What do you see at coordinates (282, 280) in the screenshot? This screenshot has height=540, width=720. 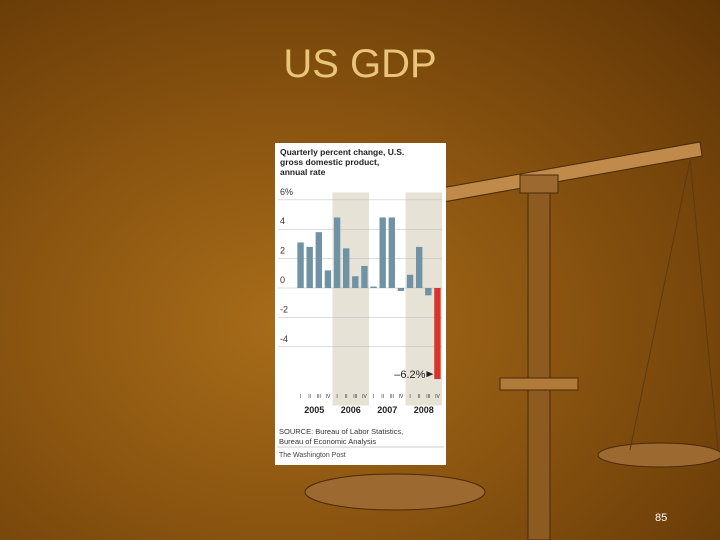 I see `y-tick-label: 0` at bounding box center [282, 280].